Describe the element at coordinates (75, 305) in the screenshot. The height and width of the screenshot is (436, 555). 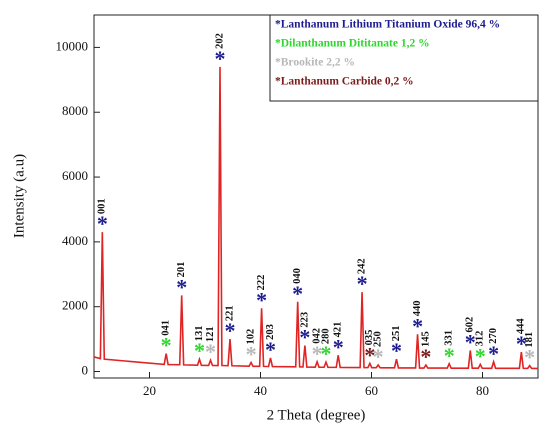
I see `y-tick-label: 2000` at that location.